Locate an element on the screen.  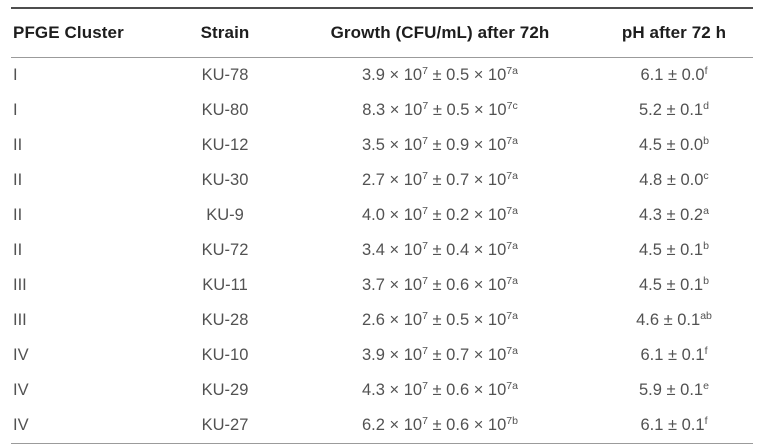
cell-strain: KU-80 is located at coordinates (225, 110).